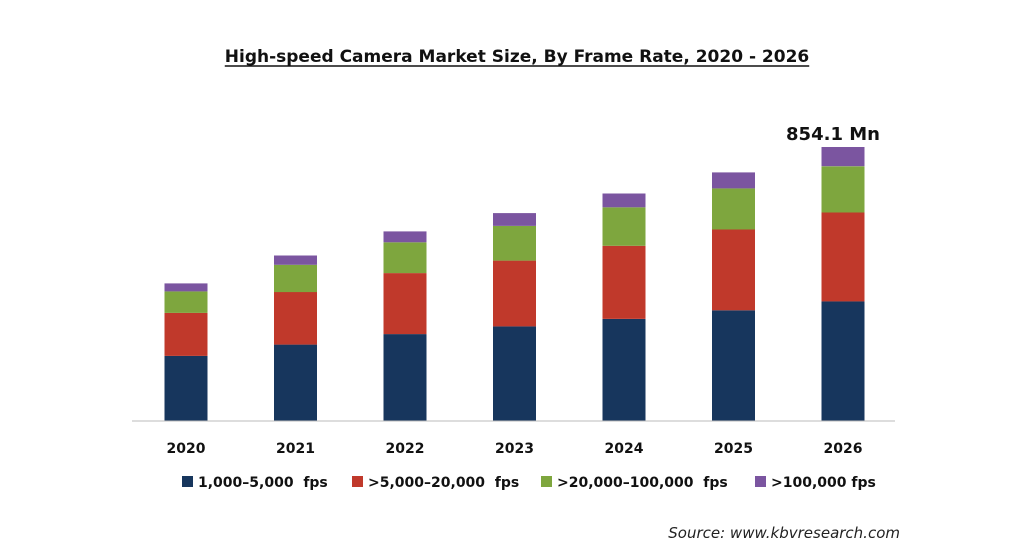  What do you see at coordinates (843, 449) in the screenshot?
I see `x-tick-label: 2026` at bounding box center [843, 449].